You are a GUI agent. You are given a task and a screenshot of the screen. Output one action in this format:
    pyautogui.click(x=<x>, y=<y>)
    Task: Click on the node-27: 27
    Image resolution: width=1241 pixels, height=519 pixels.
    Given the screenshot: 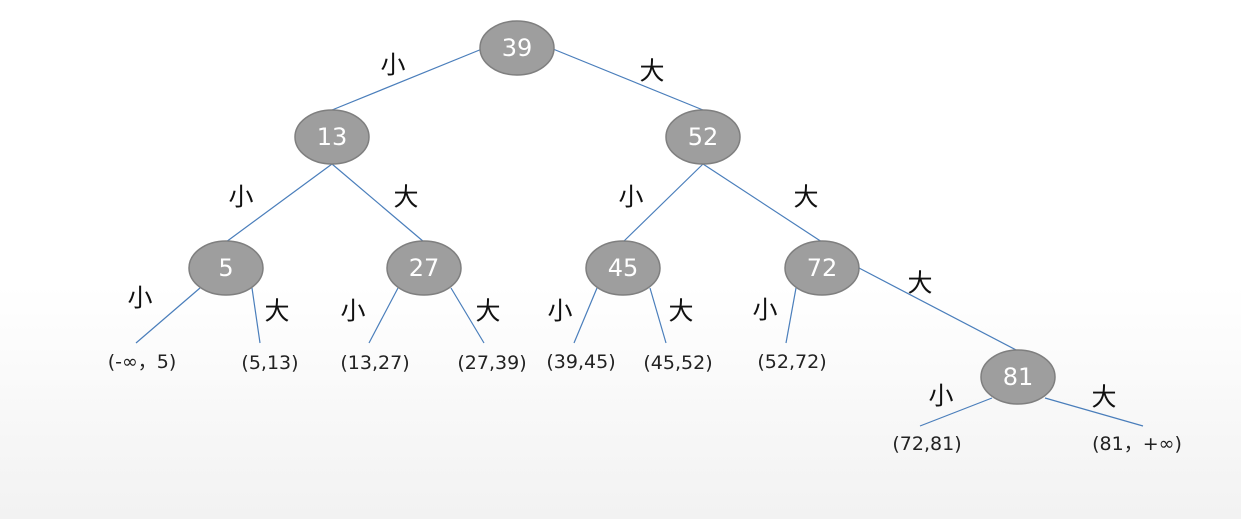 What is the action you would take?
    pyautogui.click(x=424, y=268)
    